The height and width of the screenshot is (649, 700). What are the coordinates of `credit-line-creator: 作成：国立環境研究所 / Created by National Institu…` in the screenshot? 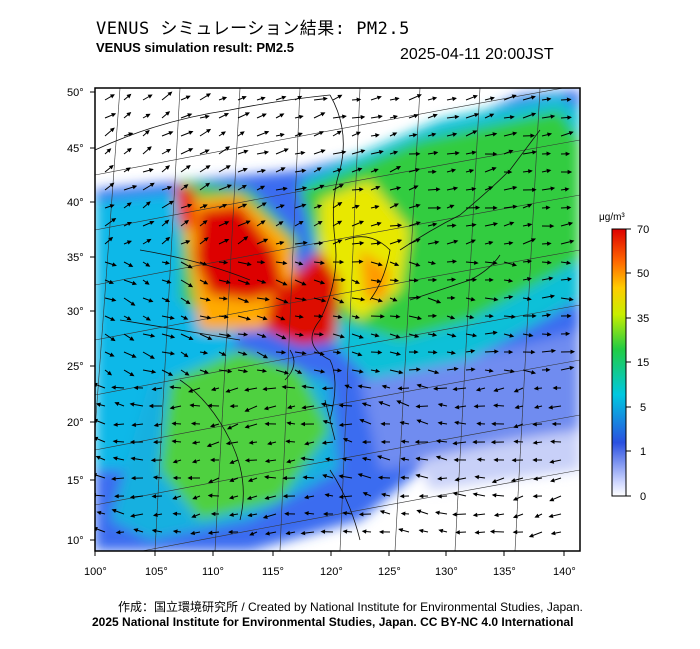 It's located at (350, 607).